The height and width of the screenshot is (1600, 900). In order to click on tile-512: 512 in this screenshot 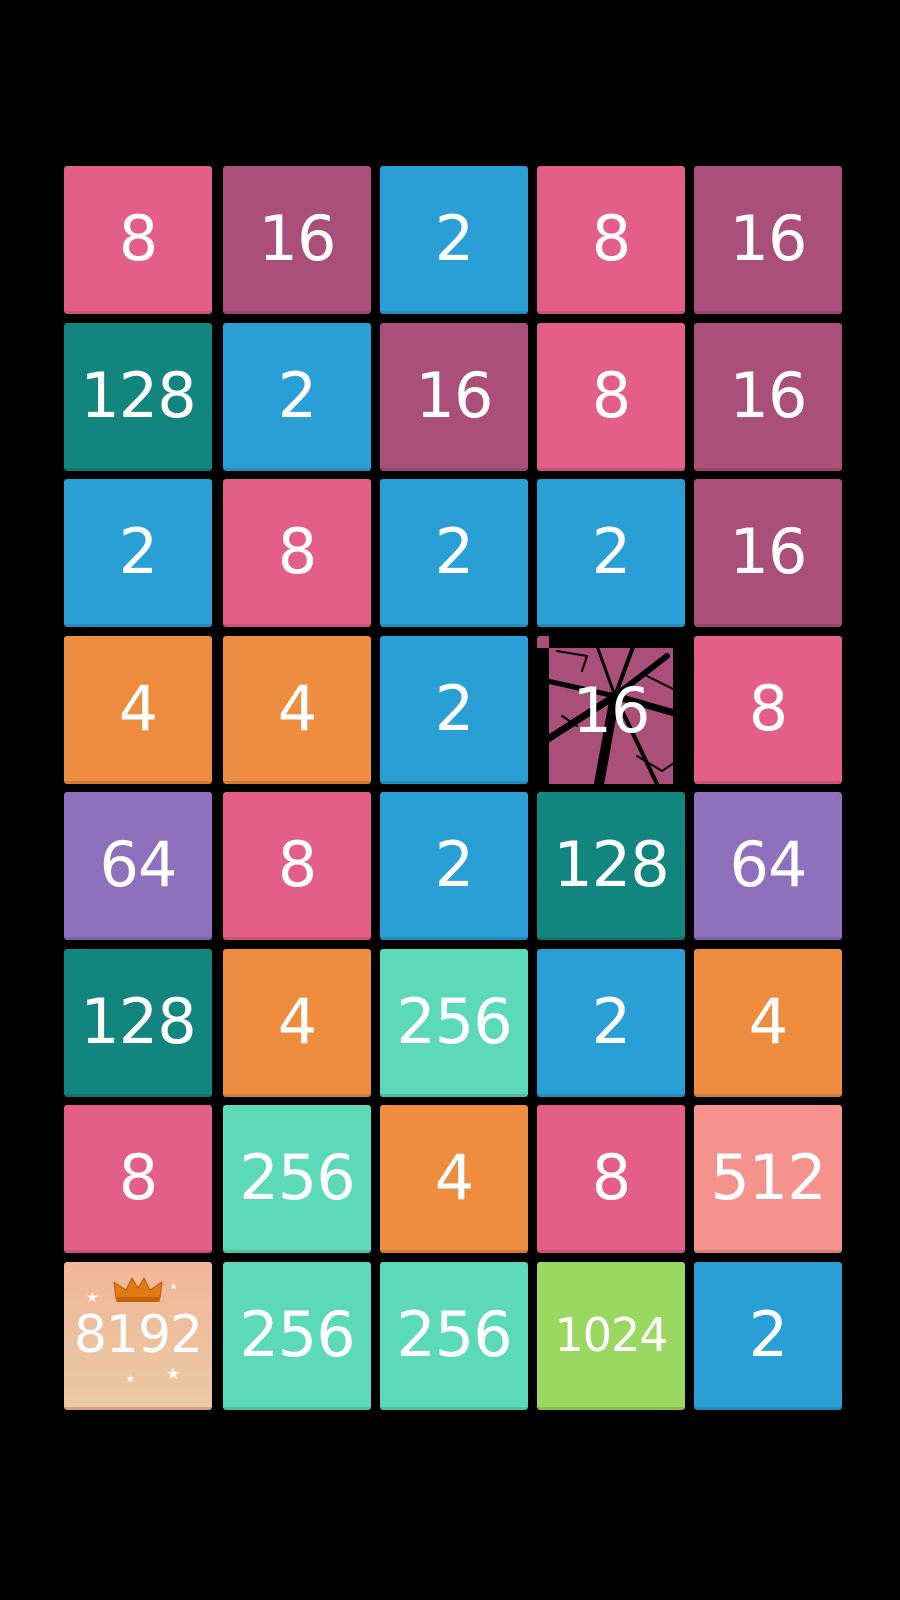, I will do `click(768, 1179)`.